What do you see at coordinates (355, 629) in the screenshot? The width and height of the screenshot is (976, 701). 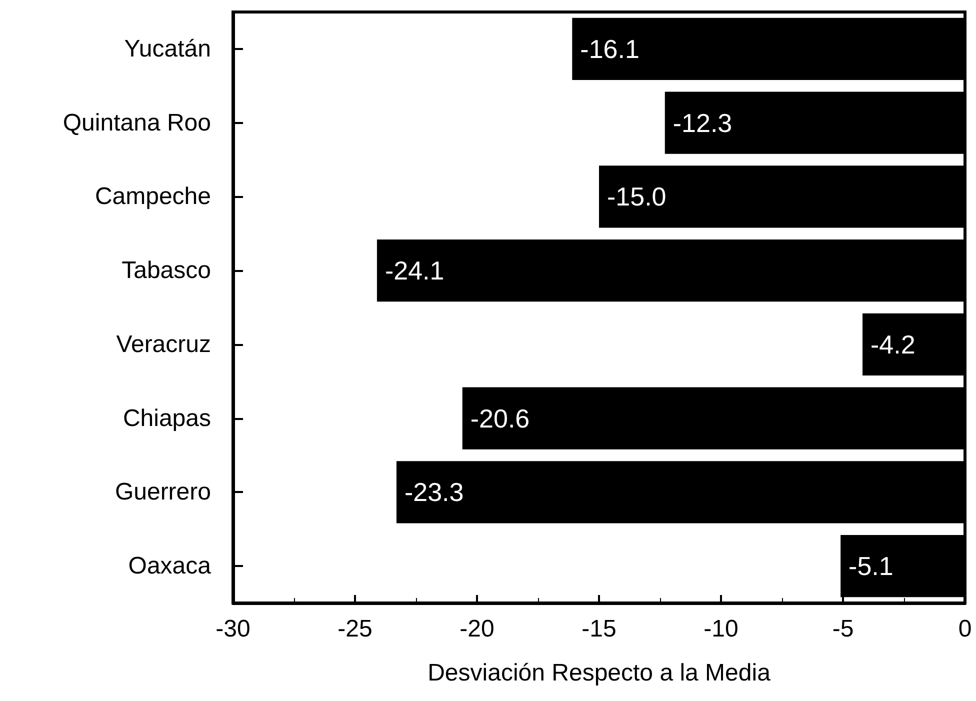 I see `x-tick-label: -25` at bounding box center [355, 629].